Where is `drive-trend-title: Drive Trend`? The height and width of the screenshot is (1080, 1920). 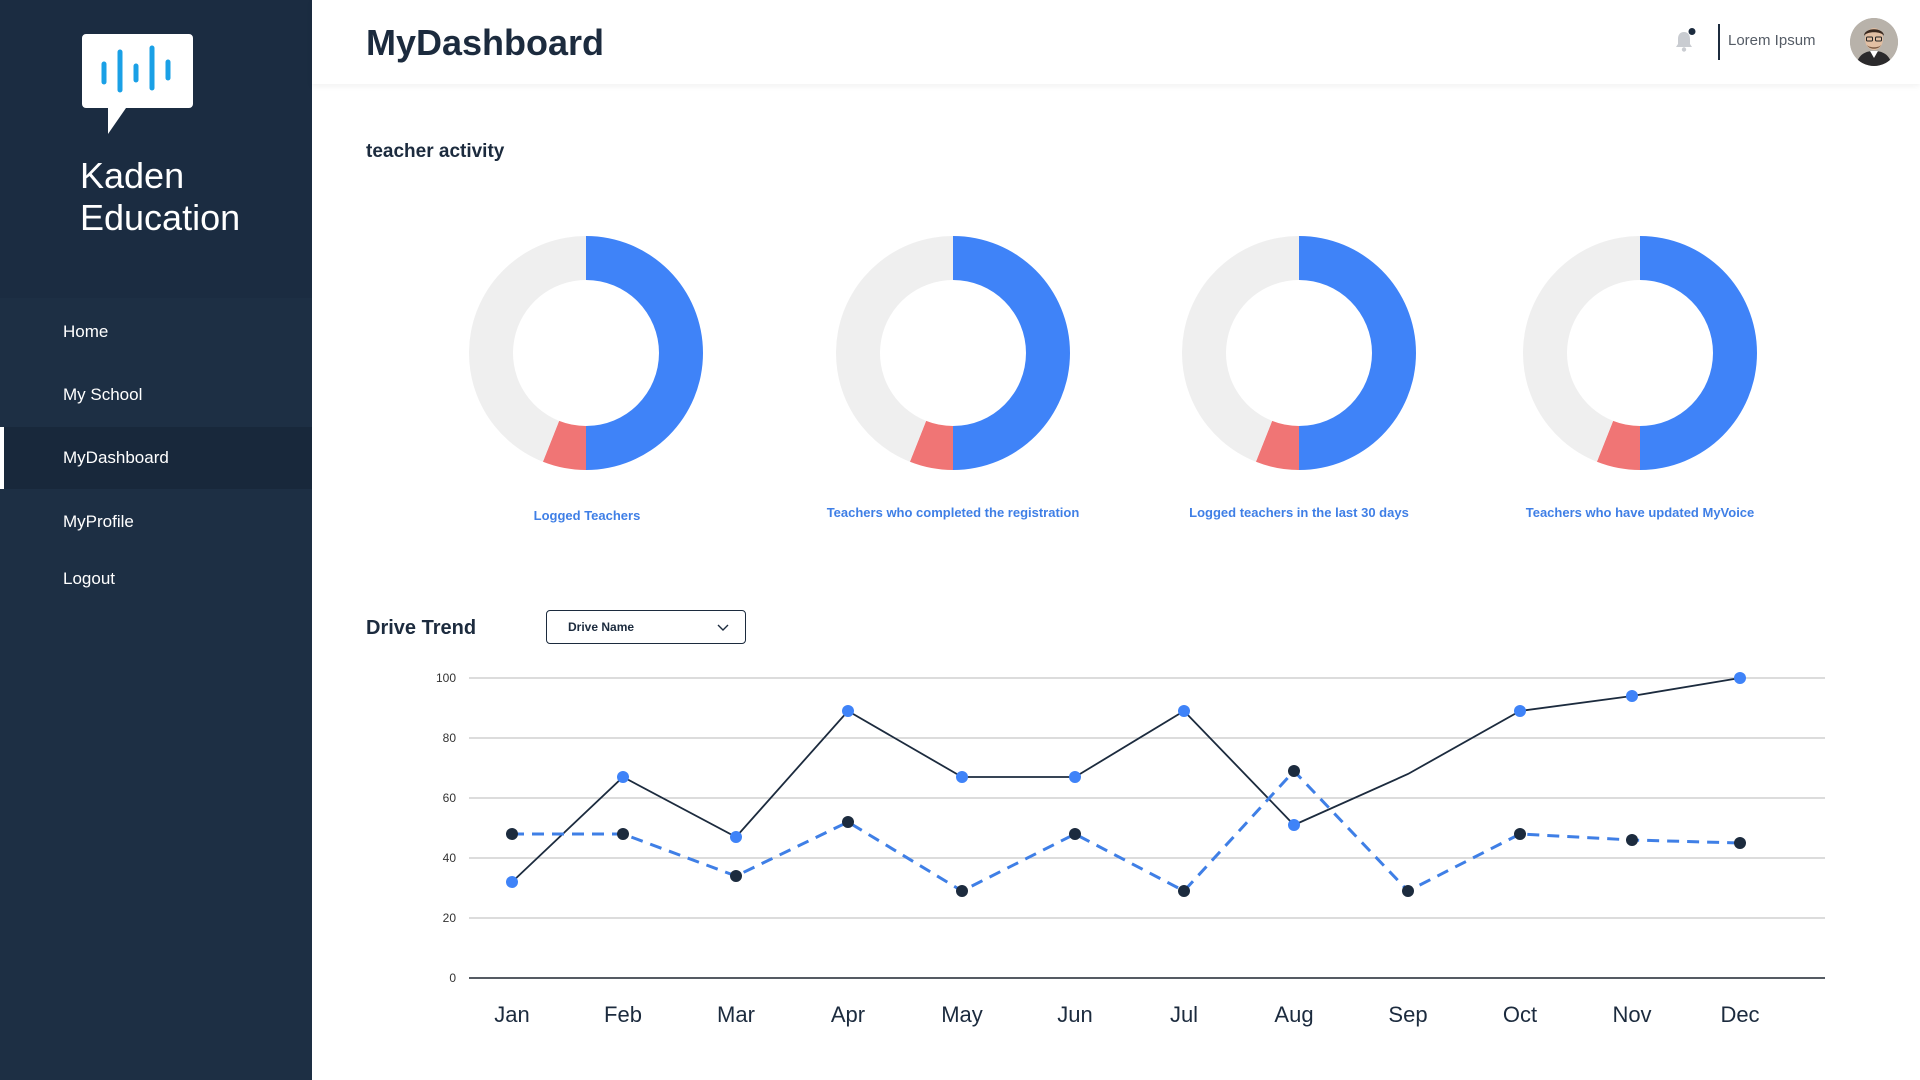
drive-trend-title: Drive Trend is located at coordinates (421, 628).